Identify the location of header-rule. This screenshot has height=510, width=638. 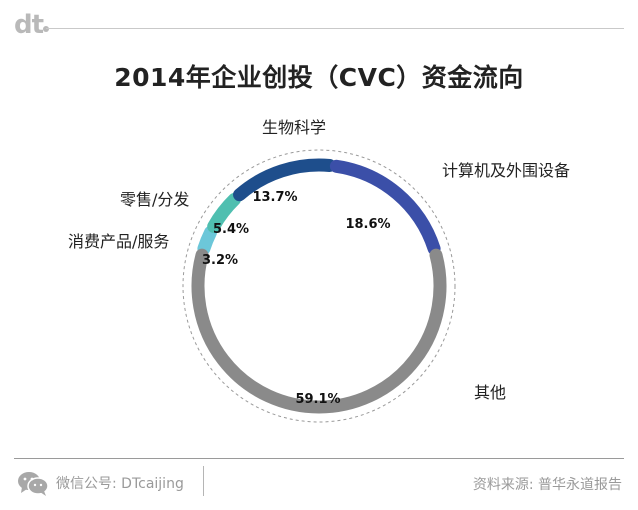
(335, 28).